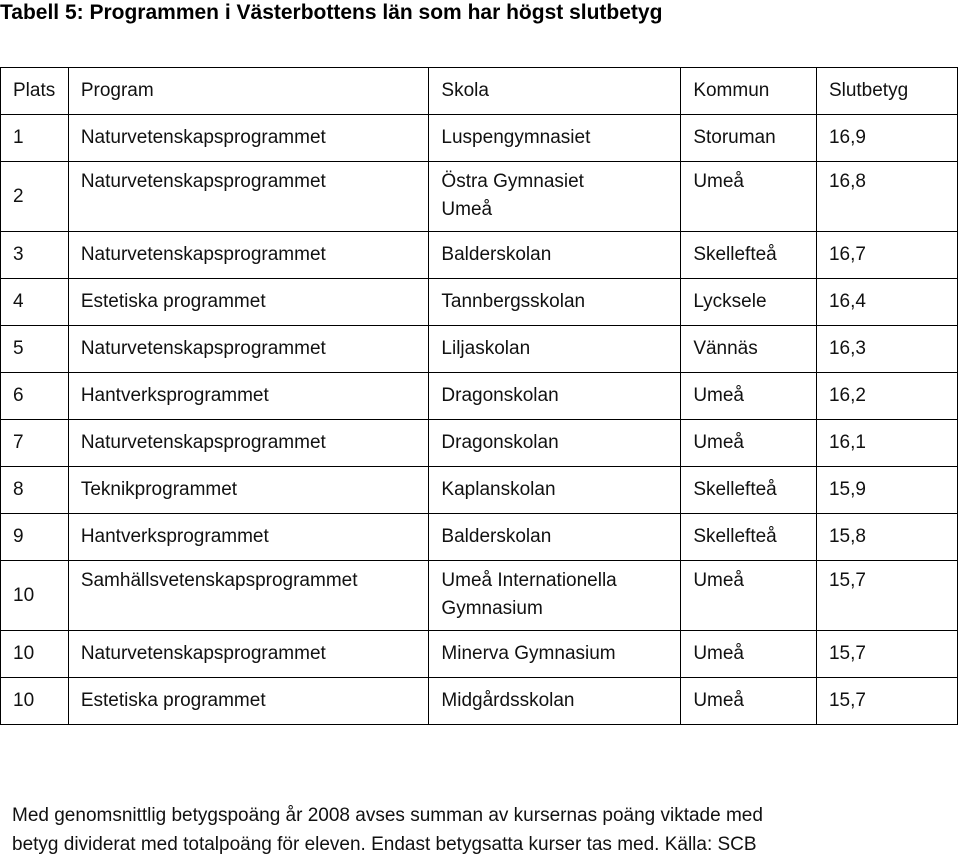 The image size is (960, 862). Describe the element at coordinates (248, 490) in the screenshot. I see `cell-program: Teknikprogrammet` at that location.